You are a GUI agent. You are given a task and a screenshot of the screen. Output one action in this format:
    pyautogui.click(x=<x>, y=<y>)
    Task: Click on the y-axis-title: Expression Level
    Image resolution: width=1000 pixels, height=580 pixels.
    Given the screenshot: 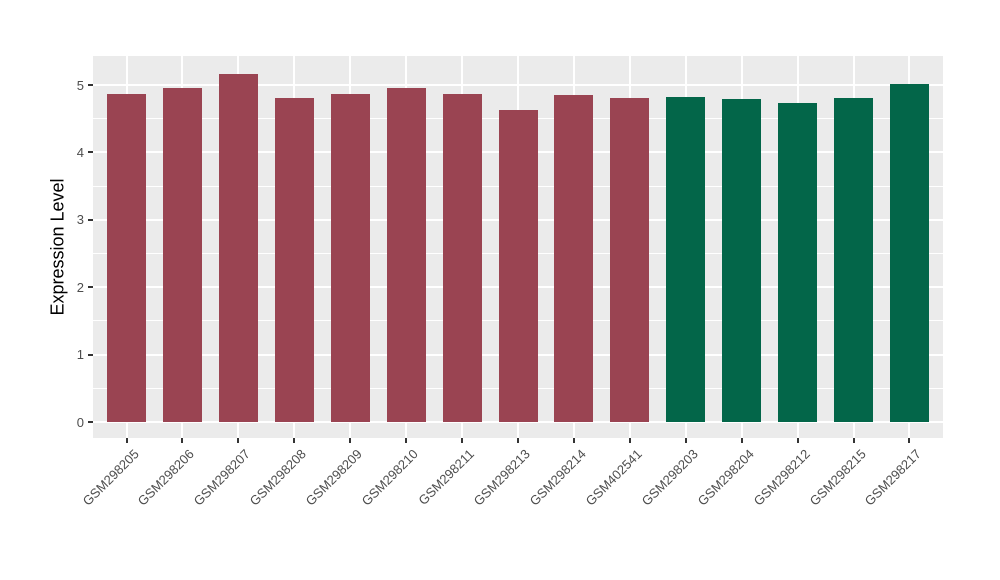 What is the action you would take?
    pyautogui.click(x=57, y=247)
    